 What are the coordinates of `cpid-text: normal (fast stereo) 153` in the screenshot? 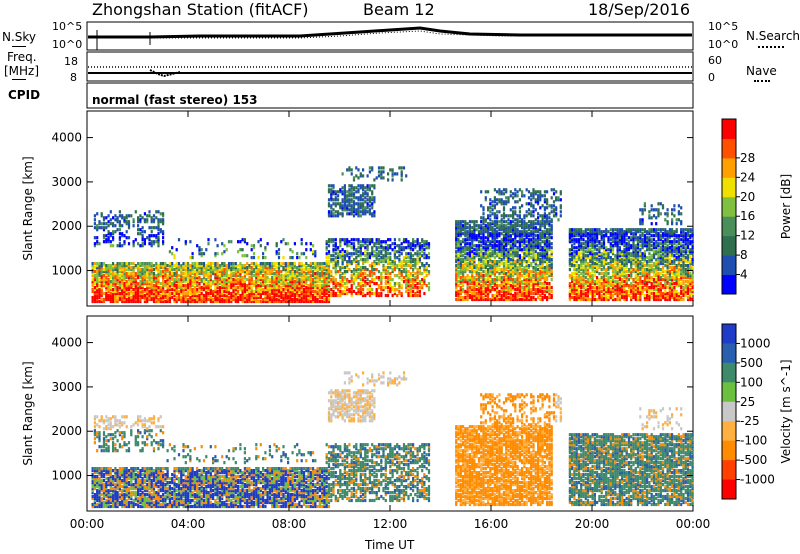 It's located at (175, 100).